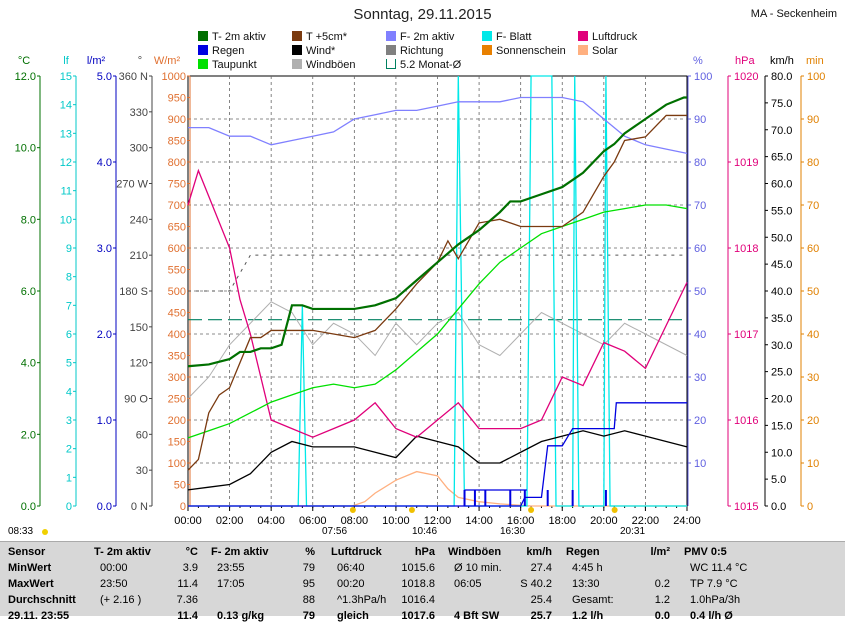  Describe the element at coordinates (177, 292) in the screenshot. I see `axis-tick-label-solar: 500` at that location.